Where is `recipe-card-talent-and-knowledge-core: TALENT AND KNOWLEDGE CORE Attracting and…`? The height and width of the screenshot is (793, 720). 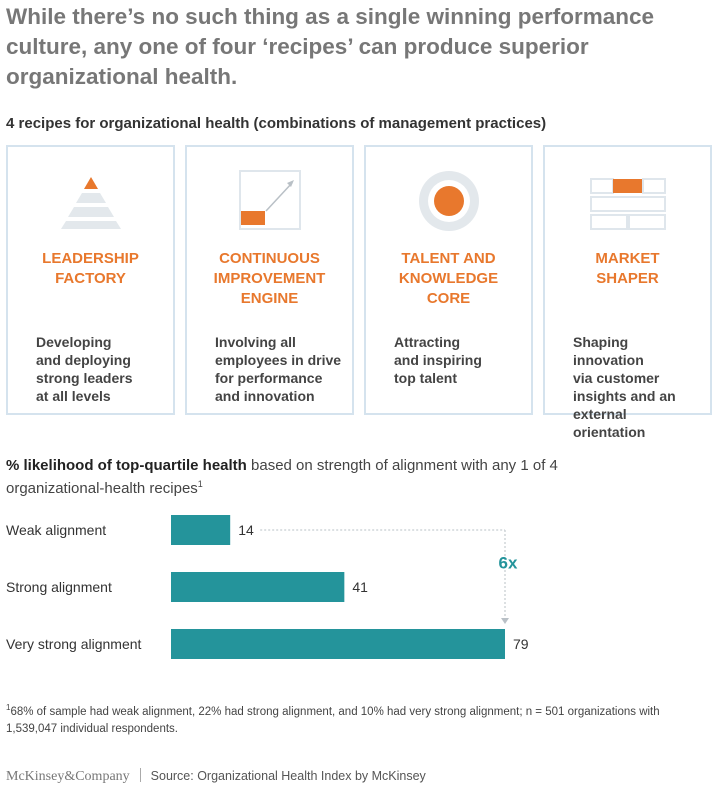 recipe-card-talent-and-knowledge-core: TALENT AND KNOWLEDGE CORE Attracting and… is located at coordinates (448, 280).